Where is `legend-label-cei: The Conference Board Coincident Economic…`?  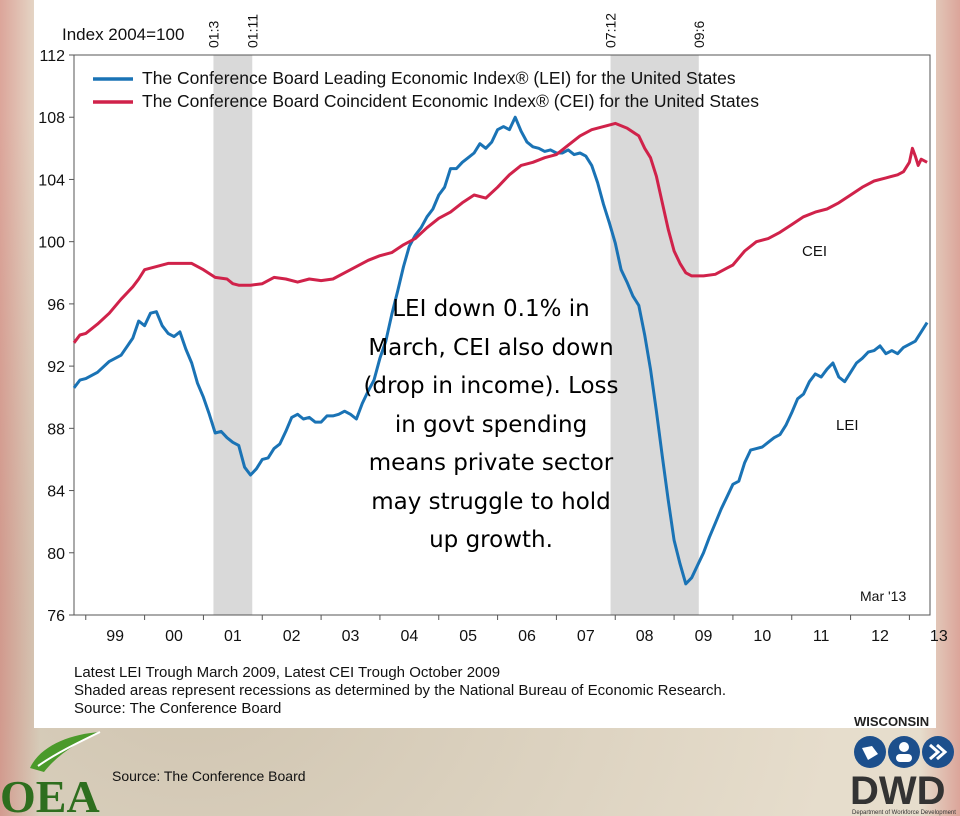 legend-label-cei: The Conference Board Coincident Economic… is located at coordinates (450, 101).